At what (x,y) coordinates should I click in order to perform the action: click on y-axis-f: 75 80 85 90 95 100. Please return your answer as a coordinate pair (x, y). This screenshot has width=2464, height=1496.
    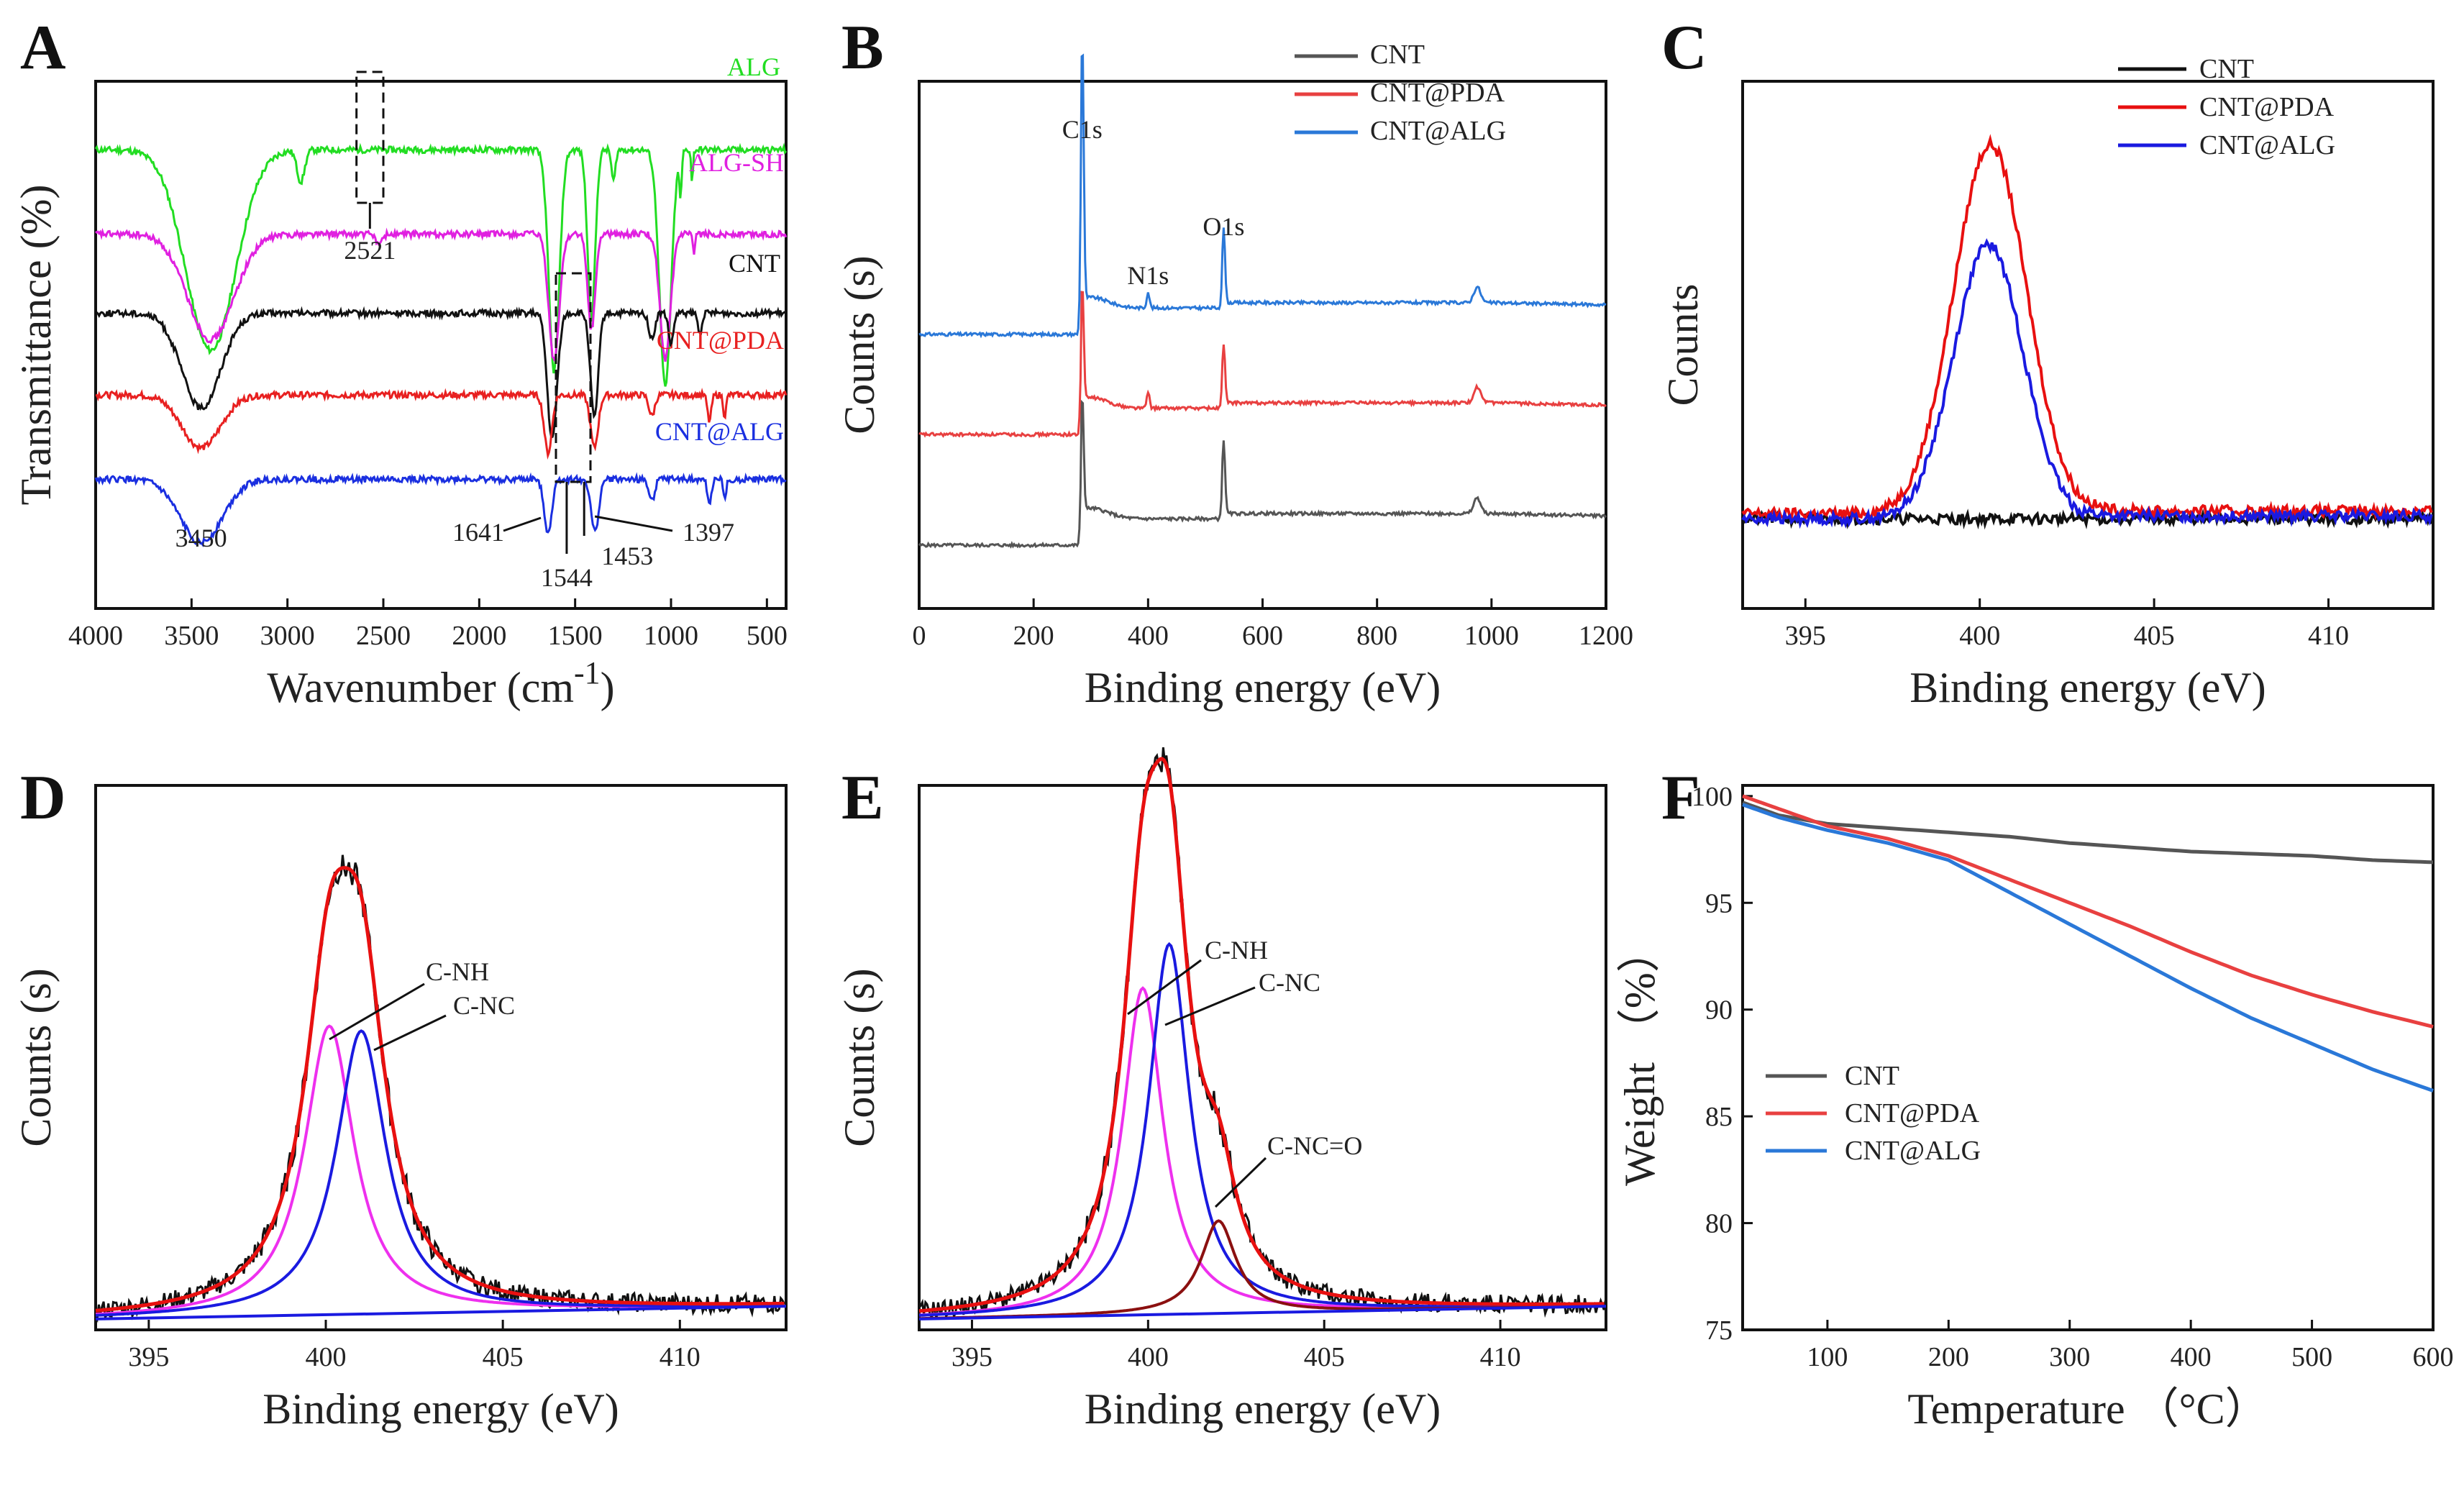
    Looking at the image, I should click on (1722, 1064).